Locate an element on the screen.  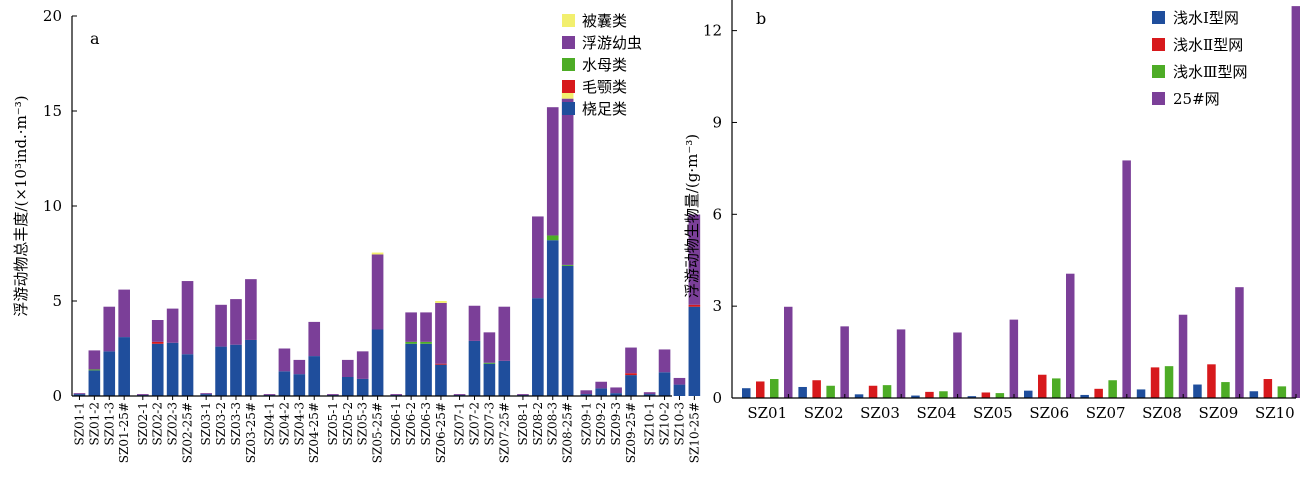
legend-label: 毛颚类 is located at coordinates (604, 87).